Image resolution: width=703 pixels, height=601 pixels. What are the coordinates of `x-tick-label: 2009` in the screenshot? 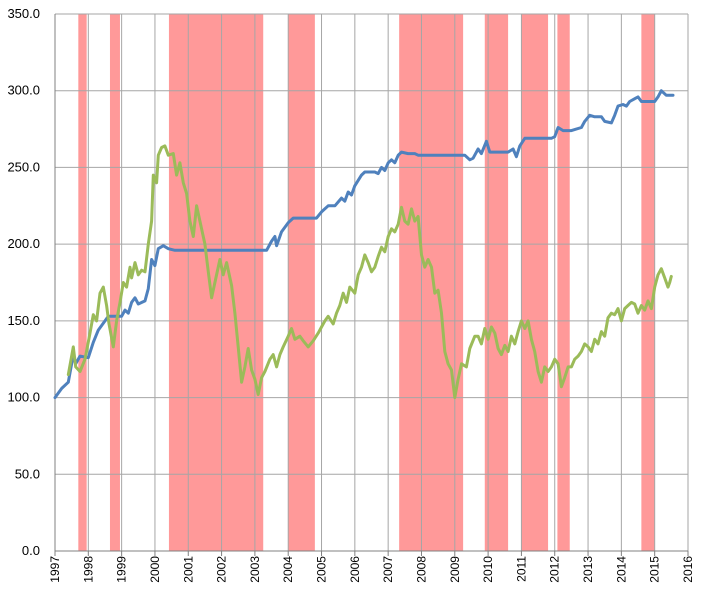 It's located at (455, 569).